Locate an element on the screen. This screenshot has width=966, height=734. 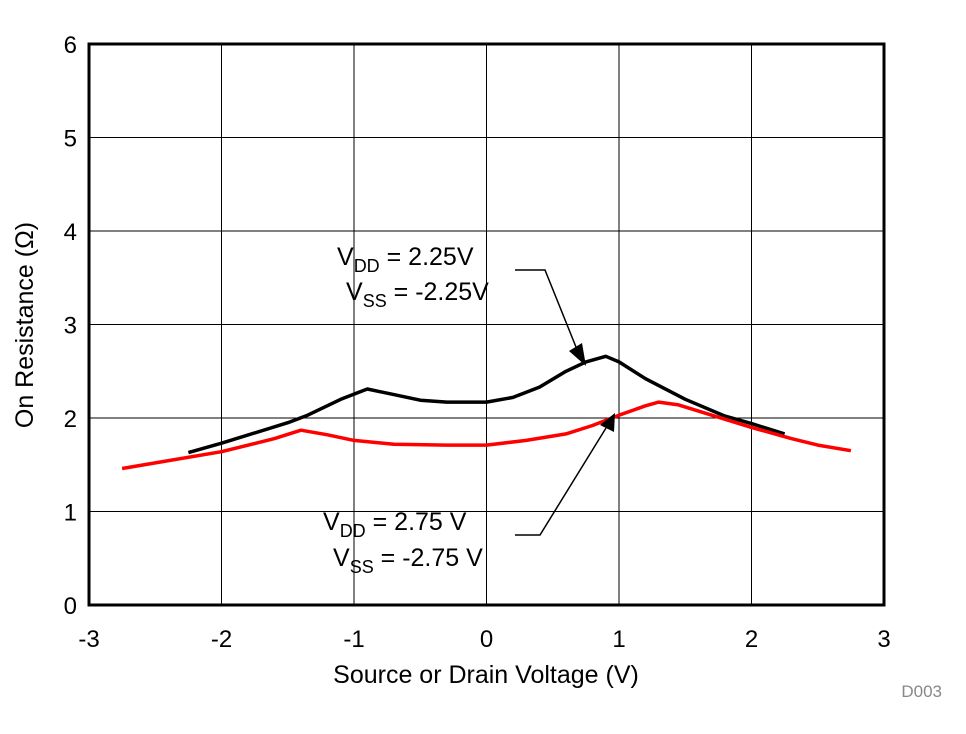
y-tick-label: 6 is located at coordinates (70, 45).